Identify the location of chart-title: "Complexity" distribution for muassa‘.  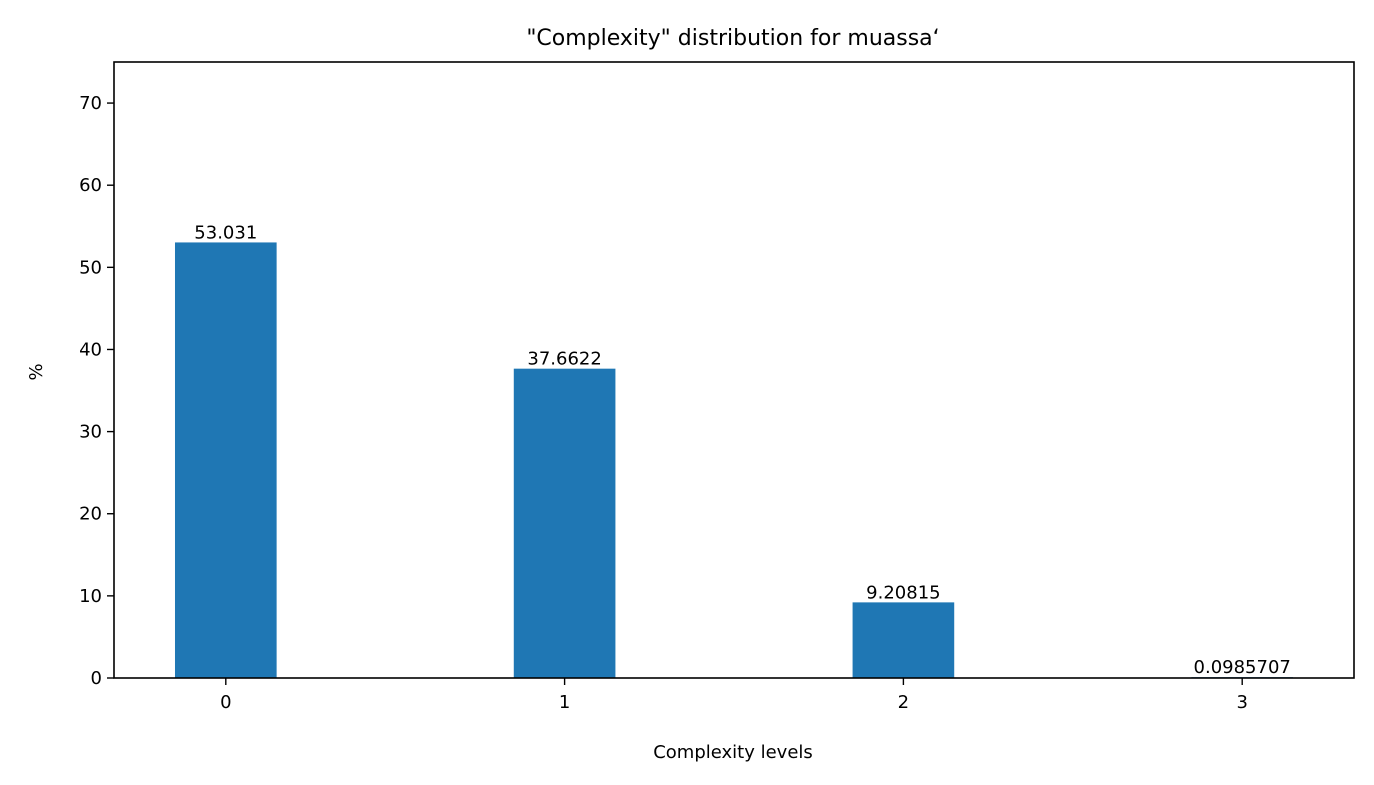
(732, 38).